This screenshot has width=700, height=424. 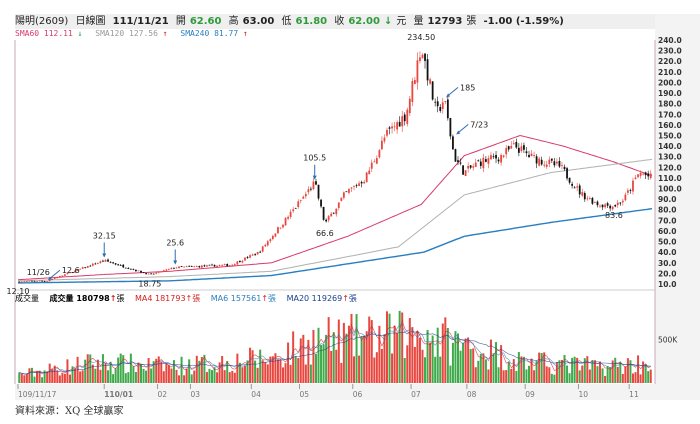 I want to click on unit: 張, so click(x=196, y=298).